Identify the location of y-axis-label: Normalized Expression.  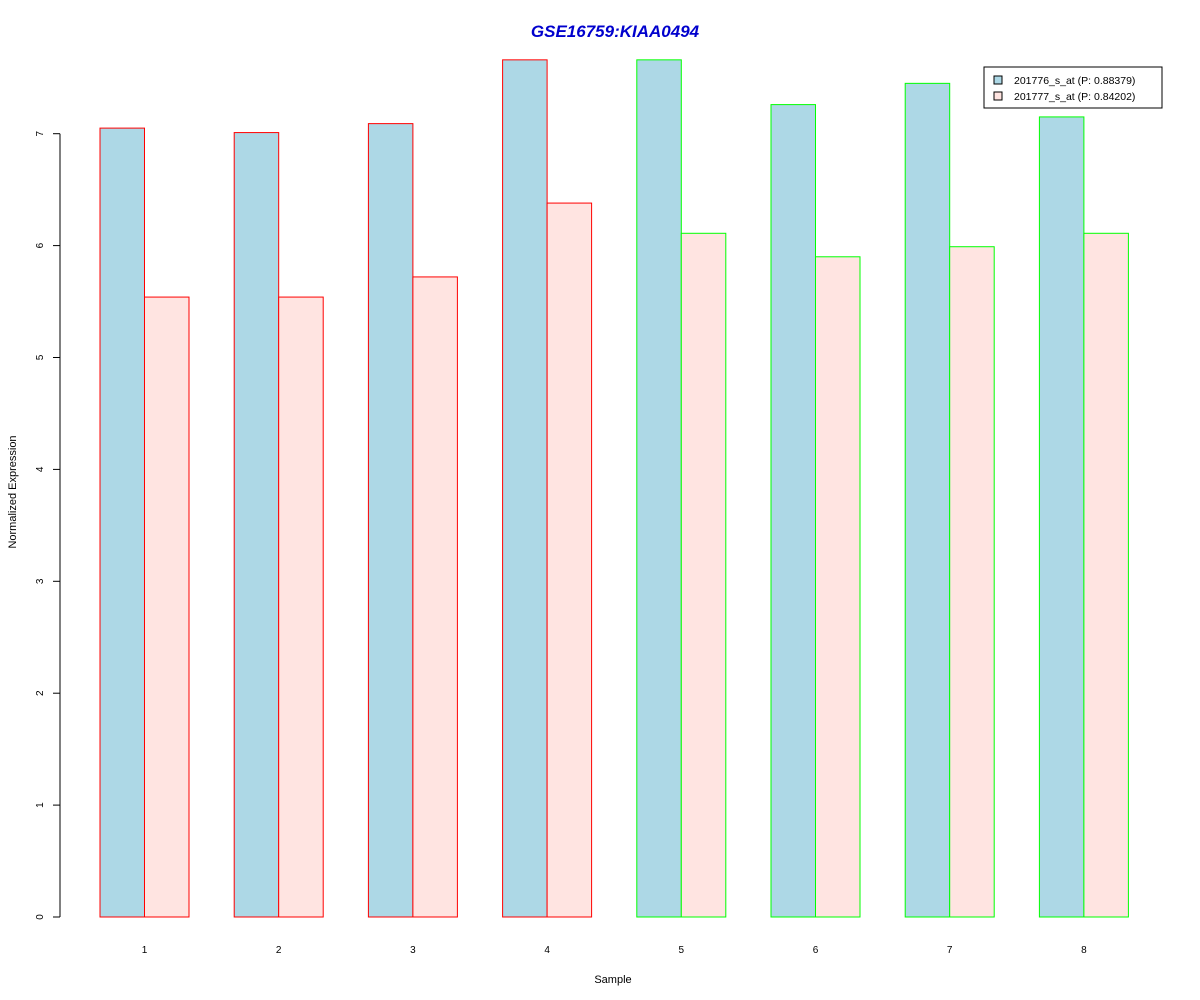
(13, 491).